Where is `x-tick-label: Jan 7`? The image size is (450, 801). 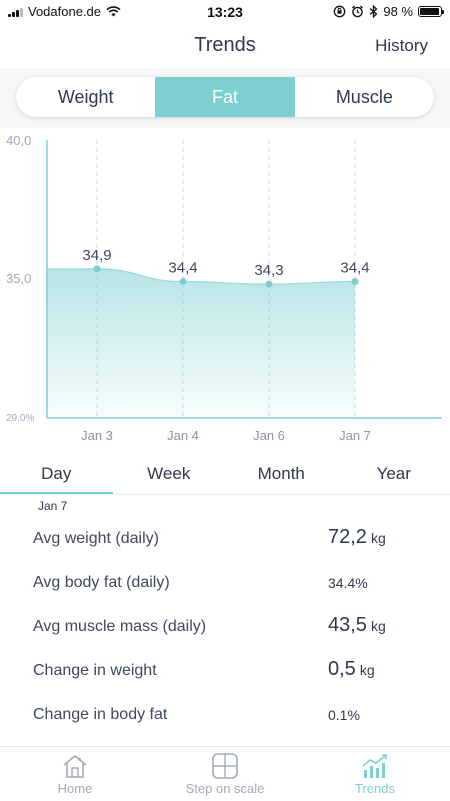 x-tick-label: Jan 7 is located at coordinates (355, 435).